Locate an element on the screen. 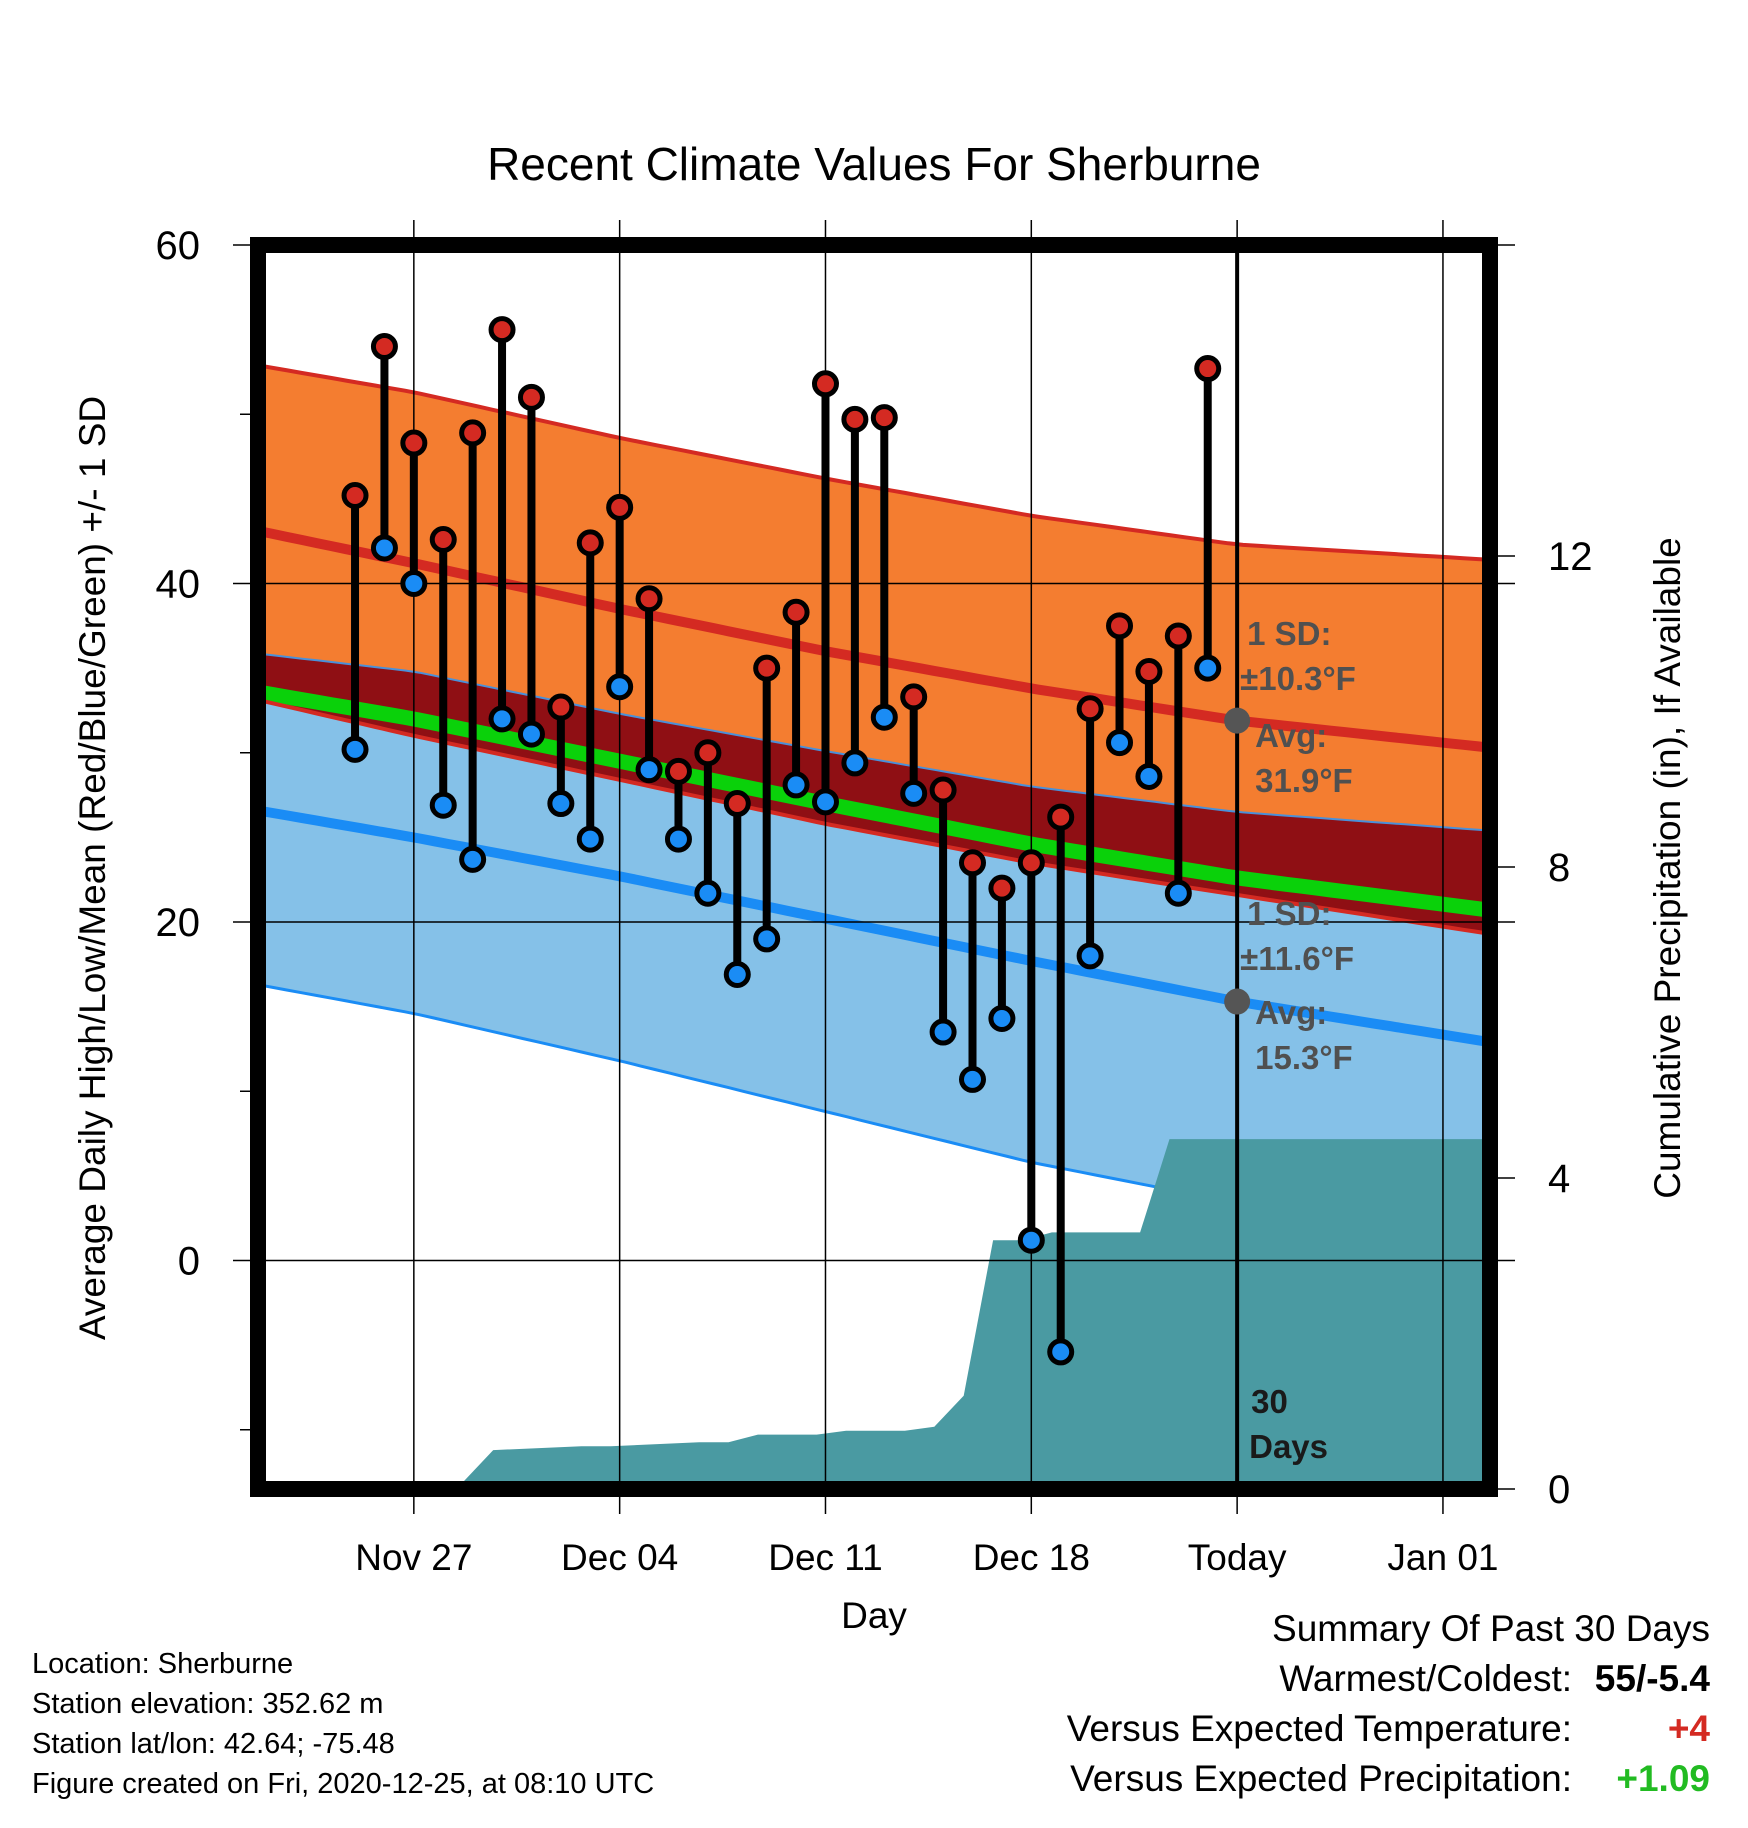  high-sd-label: 1 SD: is located at coordinates (1289, 633).